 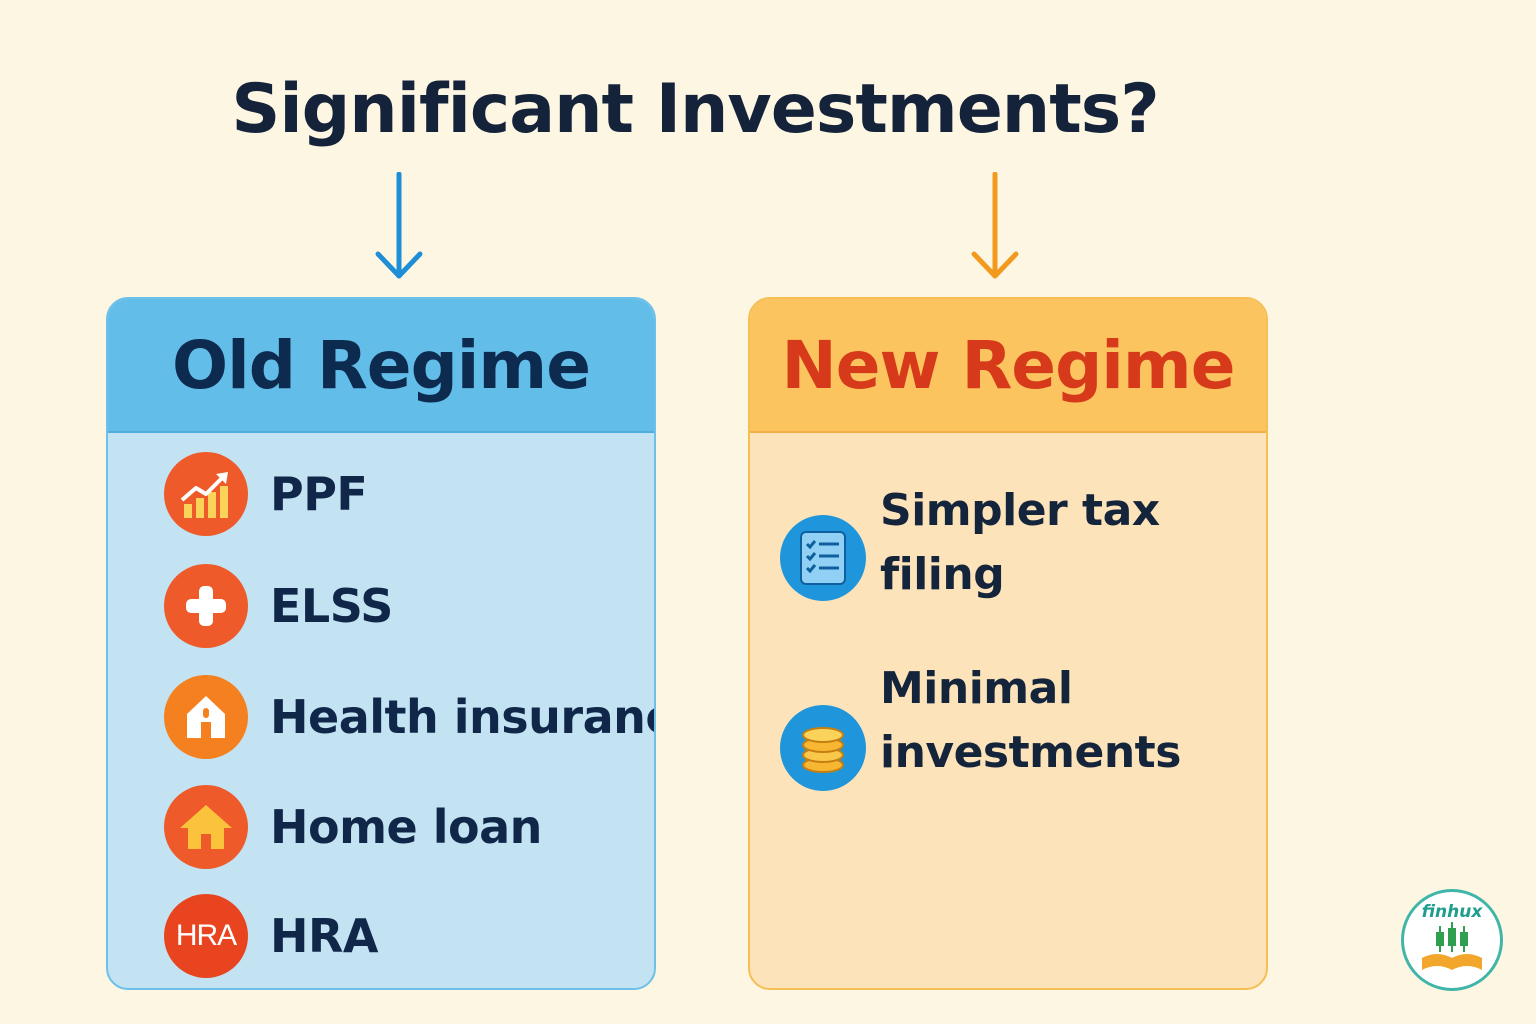 I want to click on growth-chart-icon, so click(x=206, y=494).